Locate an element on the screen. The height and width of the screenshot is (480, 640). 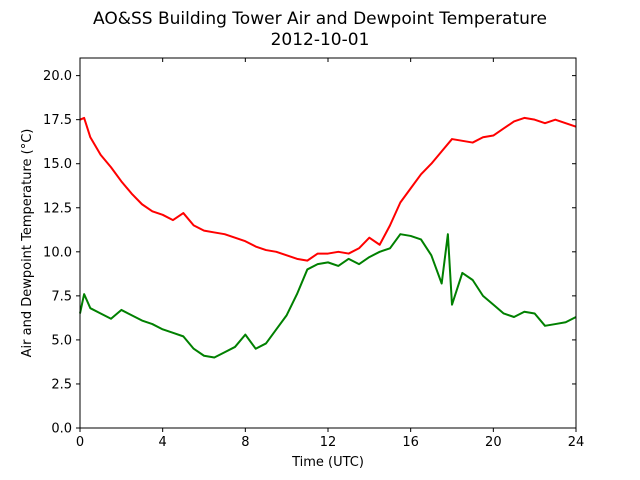
y-tick-label: 5.0 is located at coordinates (61, 340).